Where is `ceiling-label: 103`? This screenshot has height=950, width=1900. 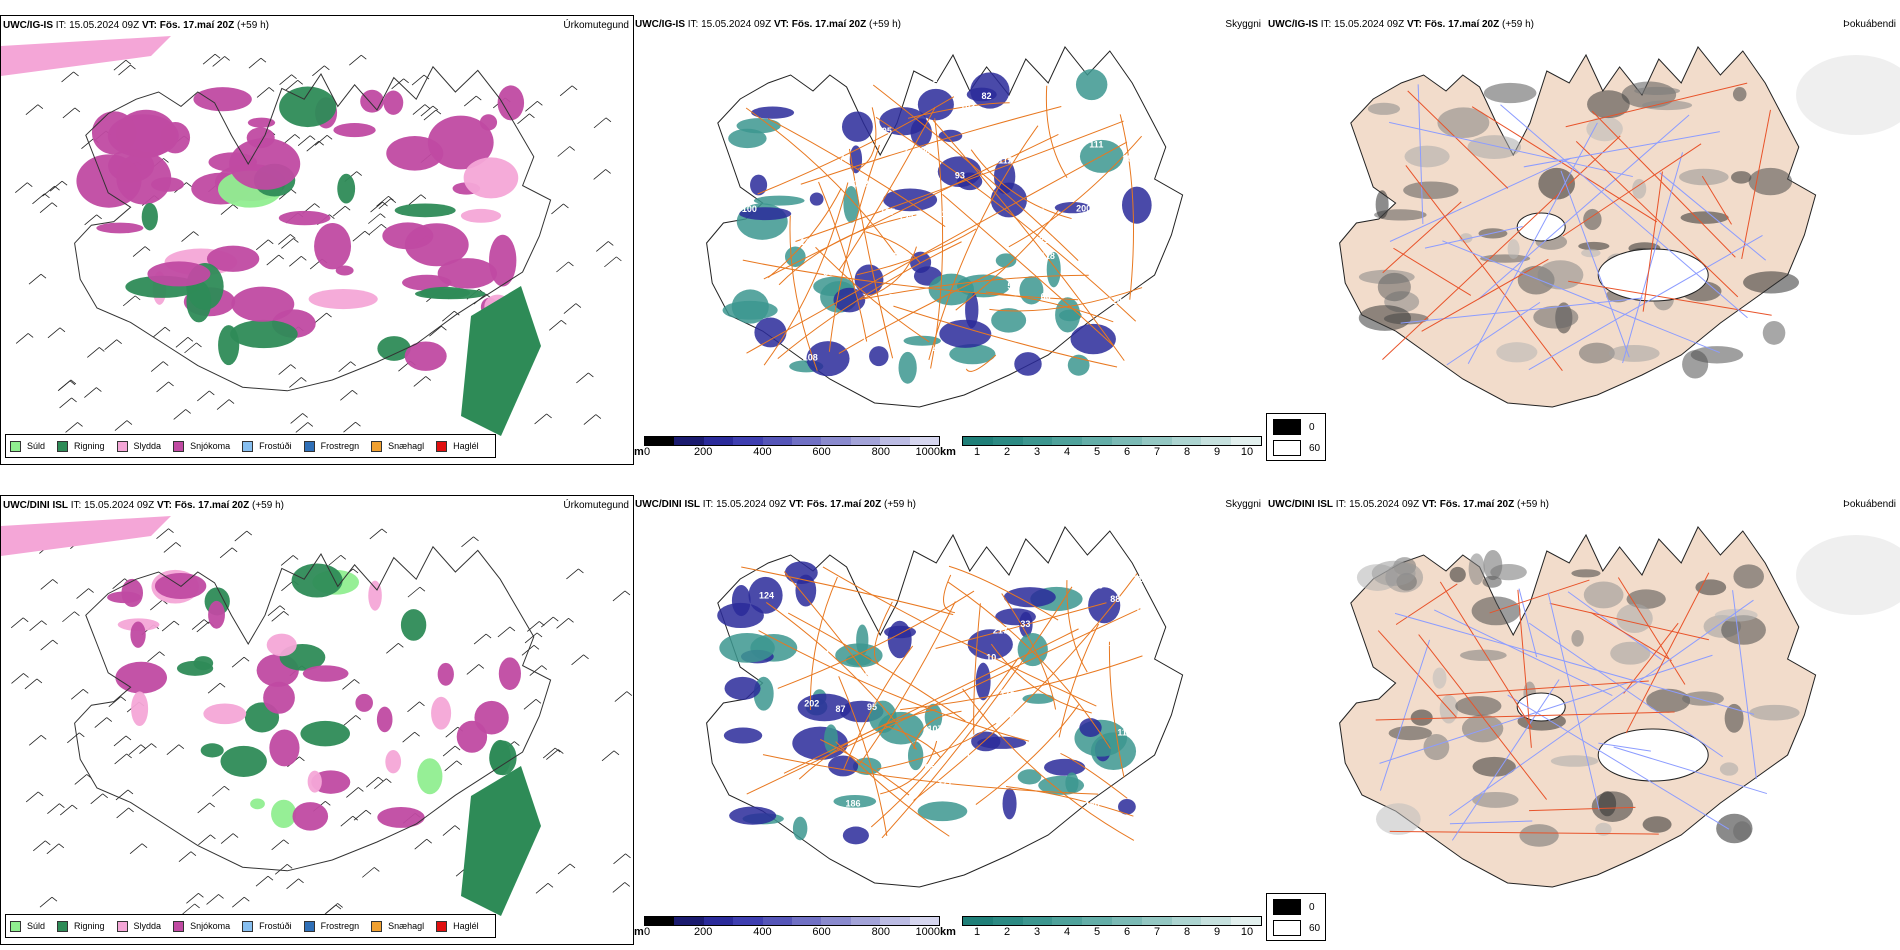 ceiling-label: 103 is located at coordinates (1095, 585).